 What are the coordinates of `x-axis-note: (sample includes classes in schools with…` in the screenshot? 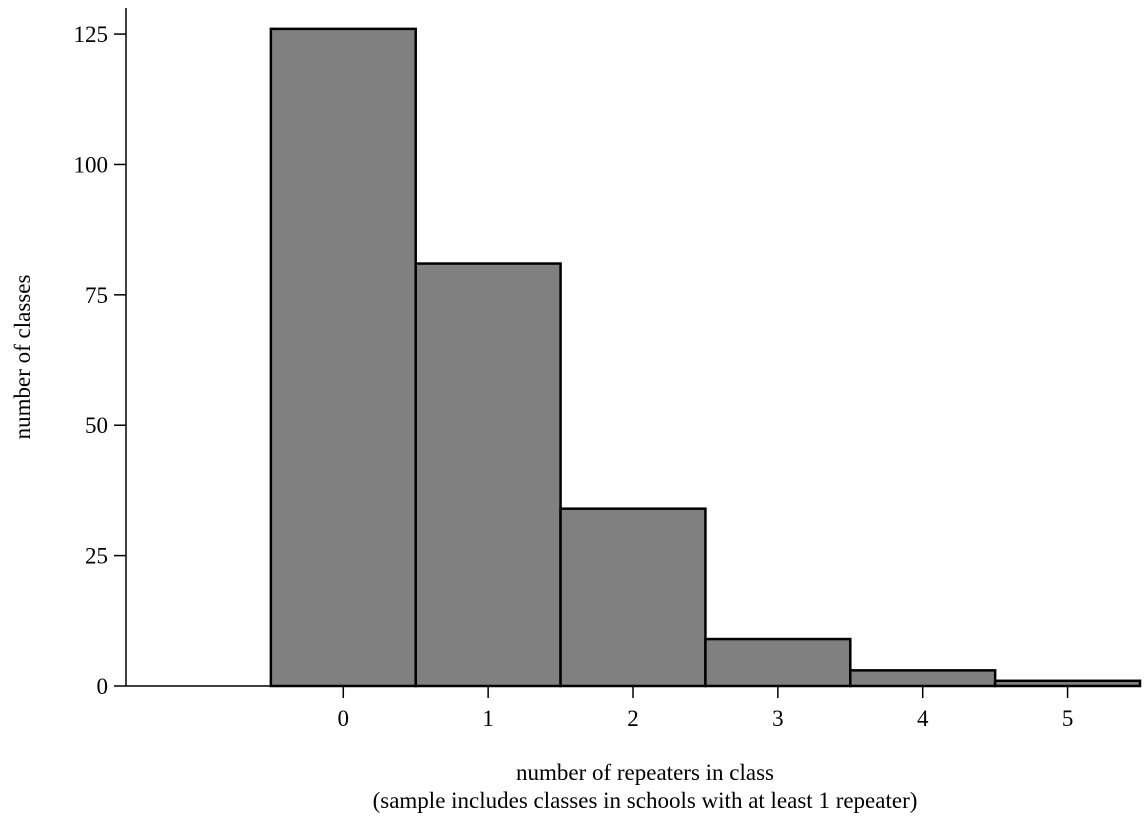 It's located at (645, 800).